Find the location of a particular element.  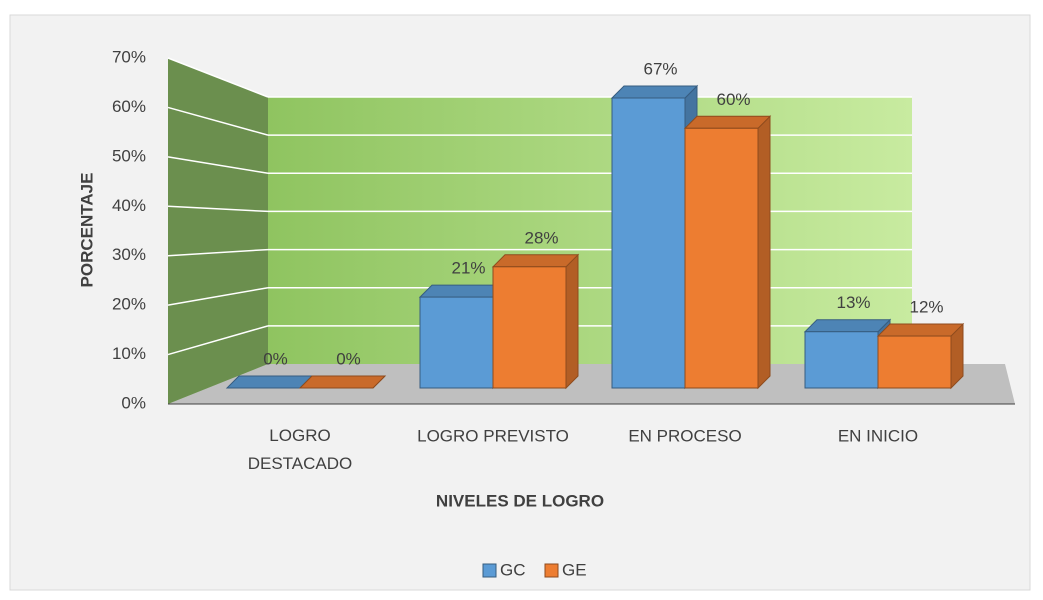

data-label: 21% is located at coordinates (468, 268).